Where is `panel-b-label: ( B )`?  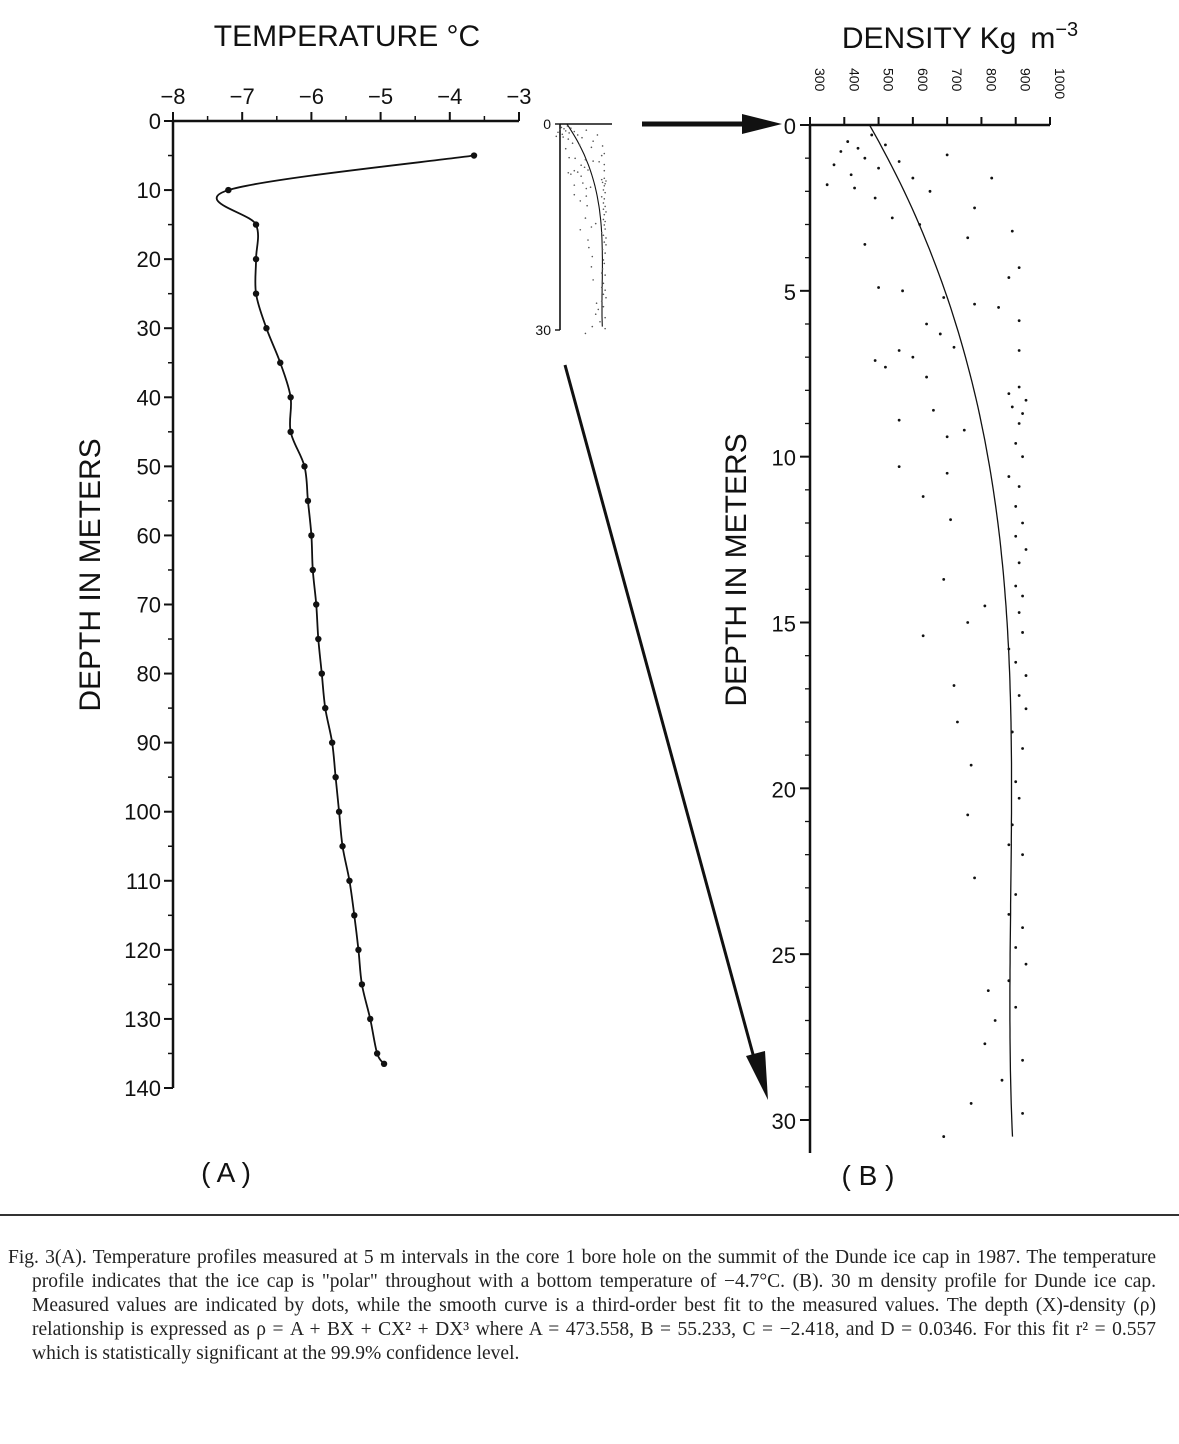
panel-b-label: ( B ) is located at coordinates (868, 1175).